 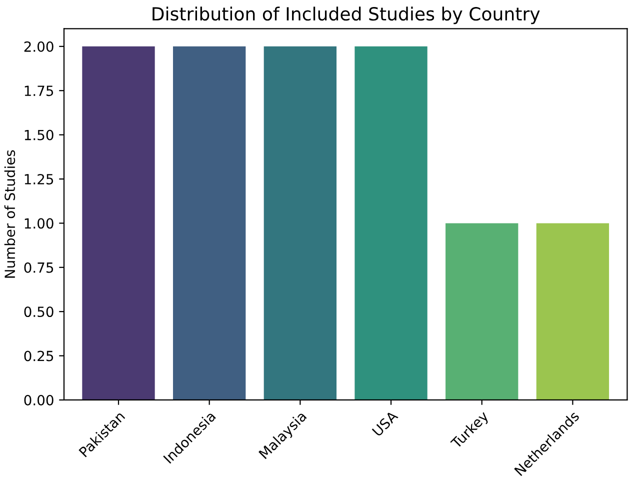 What do you see at coordinates (385, 423) in the screenshot?
I see `x-tick-label: USA` at bounding box center [385, 423].